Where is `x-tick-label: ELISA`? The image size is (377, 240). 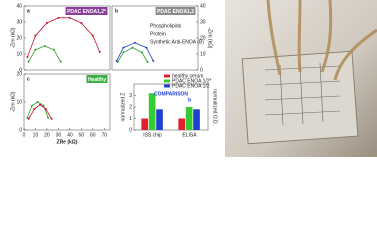
x-tick-label: ELISA is located at coordinates (189, 135).